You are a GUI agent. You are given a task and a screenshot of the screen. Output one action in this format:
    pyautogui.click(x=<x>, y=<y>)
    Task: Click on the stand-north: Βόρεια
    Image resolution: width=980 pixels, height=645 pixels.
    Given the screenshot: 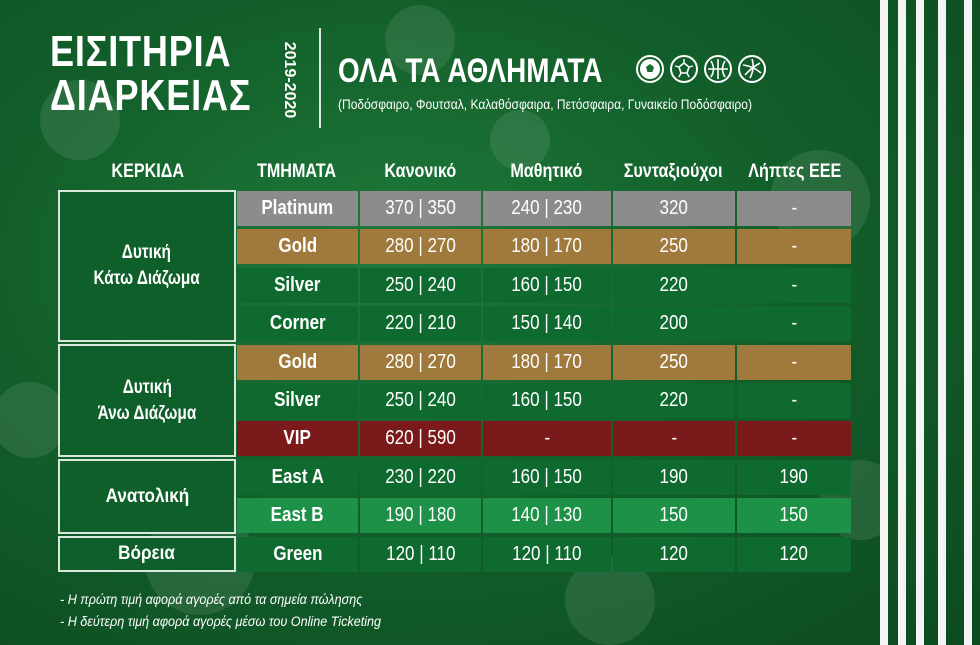 What is the action you would take?
    pyautogui.click(x=147, y=554)
    